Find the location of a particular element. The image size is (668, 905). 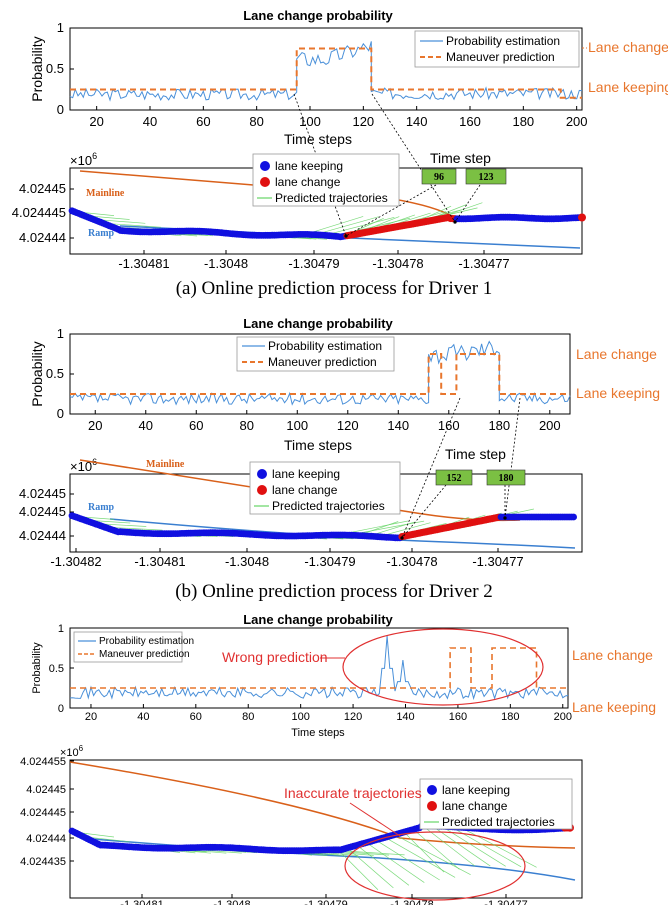

legend-marker-lane-keeping is located at coordinates (432, 790).